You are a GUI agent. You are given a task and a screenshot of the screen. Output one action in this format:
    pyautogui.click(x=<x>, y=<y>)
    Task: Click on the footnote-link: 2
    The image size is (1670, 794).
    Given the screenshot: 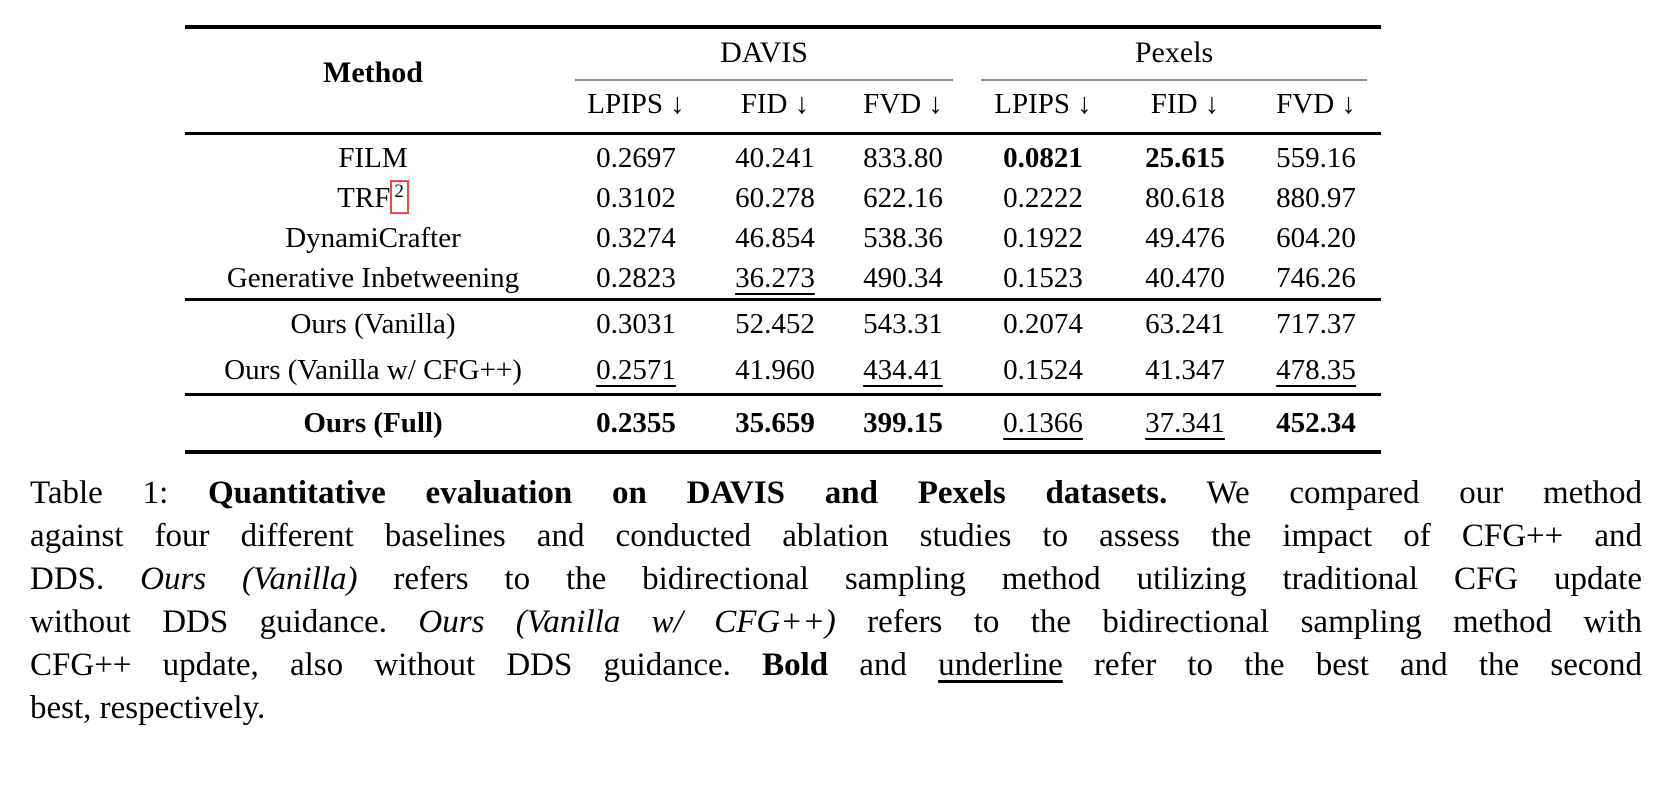 What is the action you would take?
    pyautogui.click(x=399, y=197)
    